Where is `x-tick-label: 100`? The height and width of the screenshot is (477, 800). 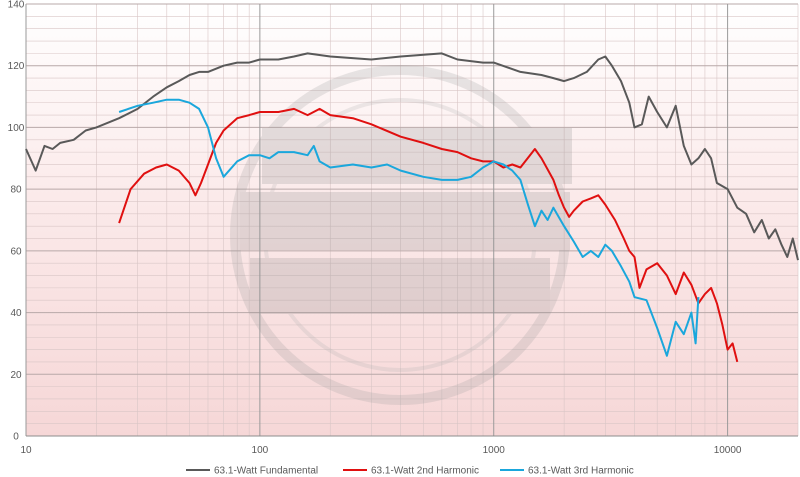 x-tick-label: 100 is located at coordinates (260, 450).